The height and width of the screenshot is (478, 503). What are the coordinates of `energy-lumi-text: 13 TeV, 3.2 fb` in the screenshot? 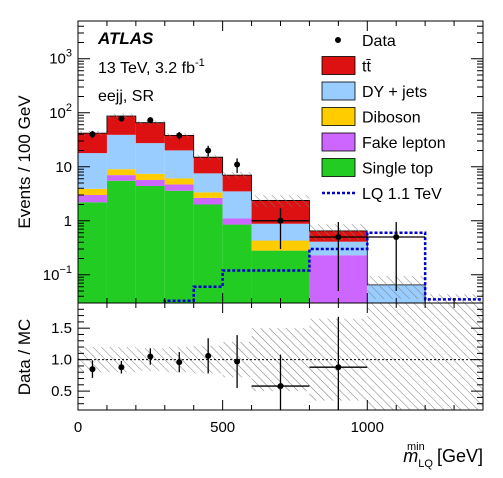 It's located at (146, 68).